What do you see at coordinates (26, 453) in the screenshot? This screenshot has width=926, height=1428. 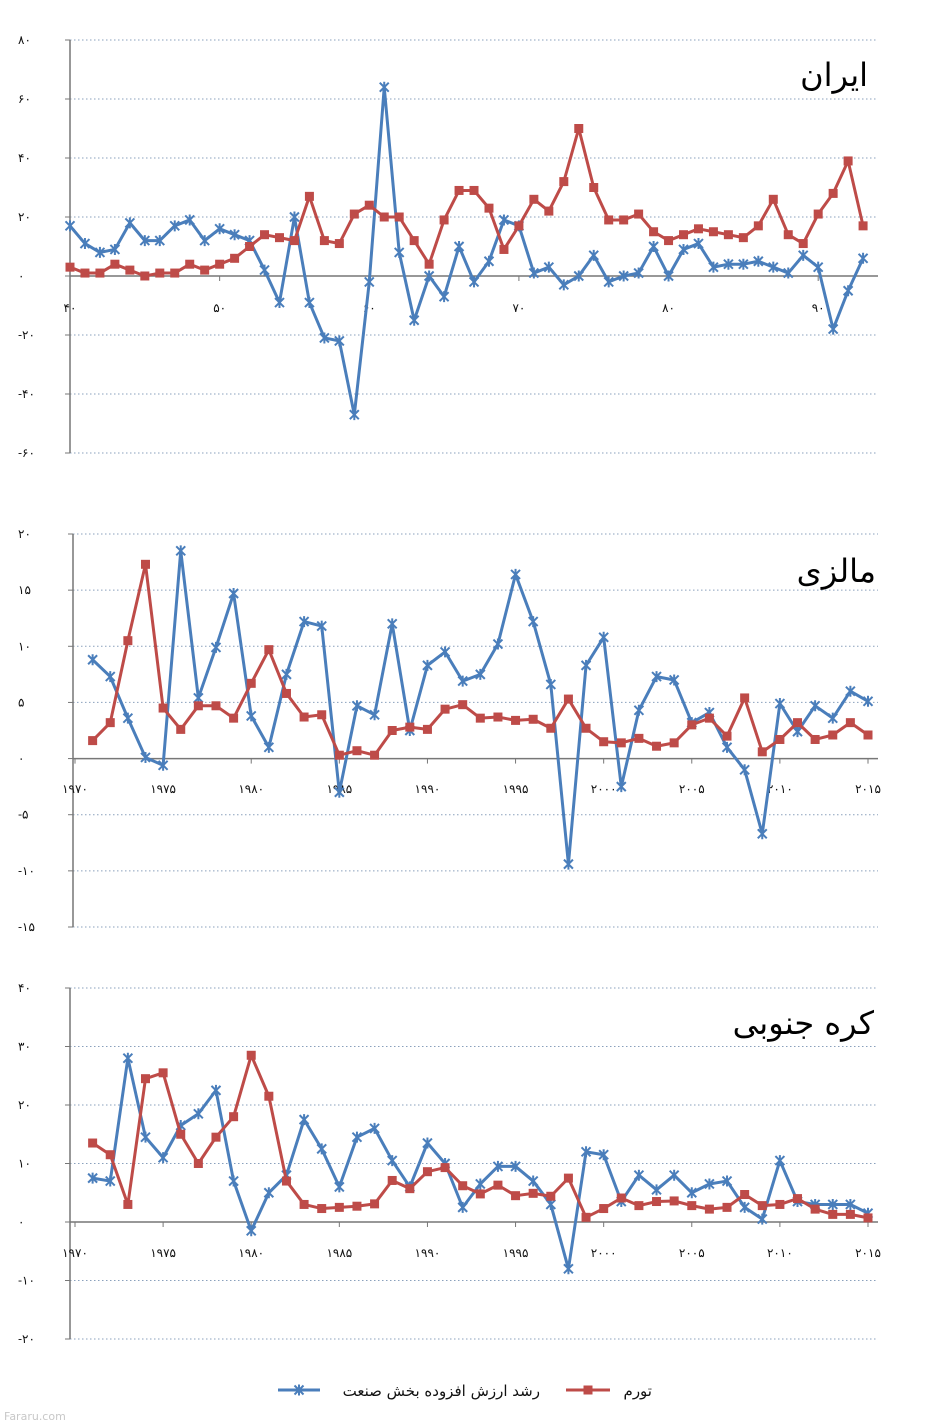 I see `y-tick-label: -۶۰` at bounding box center [26, 453].